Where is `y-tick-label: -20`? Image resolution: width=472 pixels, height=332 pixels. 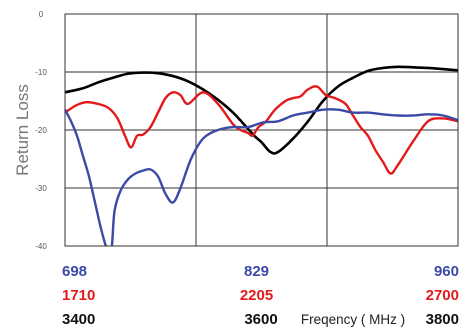
y-tick-label: -20 is located at coordinates (41, 130).